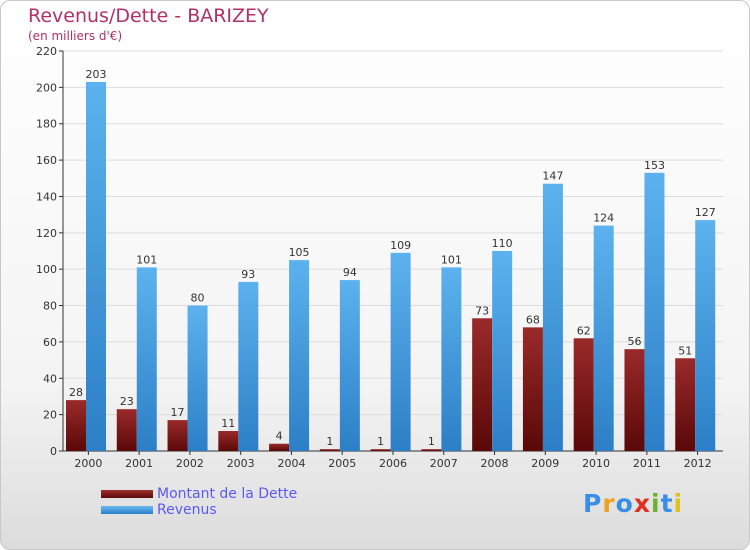 This screenshot has width=750, height=550. Describe the element at coordinates (400, 351) in the screenshot. I see `bar-revenue-2006` at that location.